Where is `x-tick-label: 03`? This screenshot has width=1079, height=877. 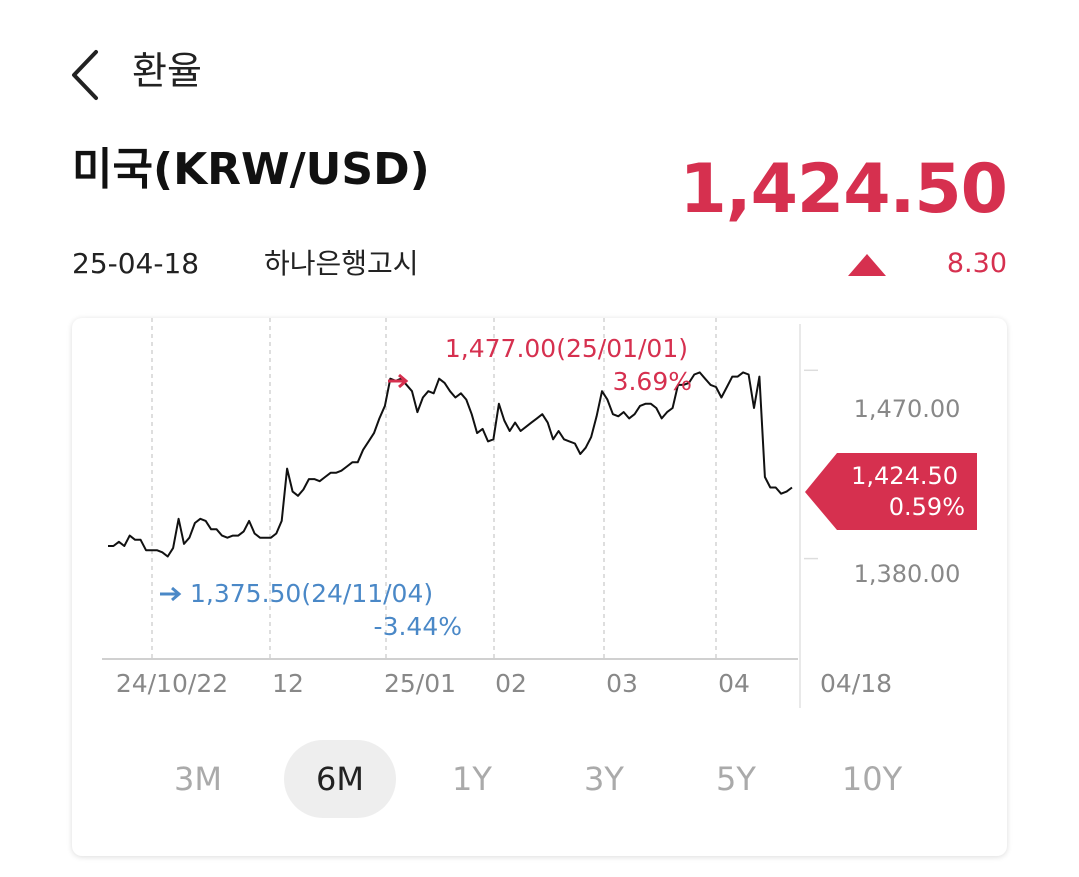 x-tick-label: 03 is located at coordinates (622, 683).